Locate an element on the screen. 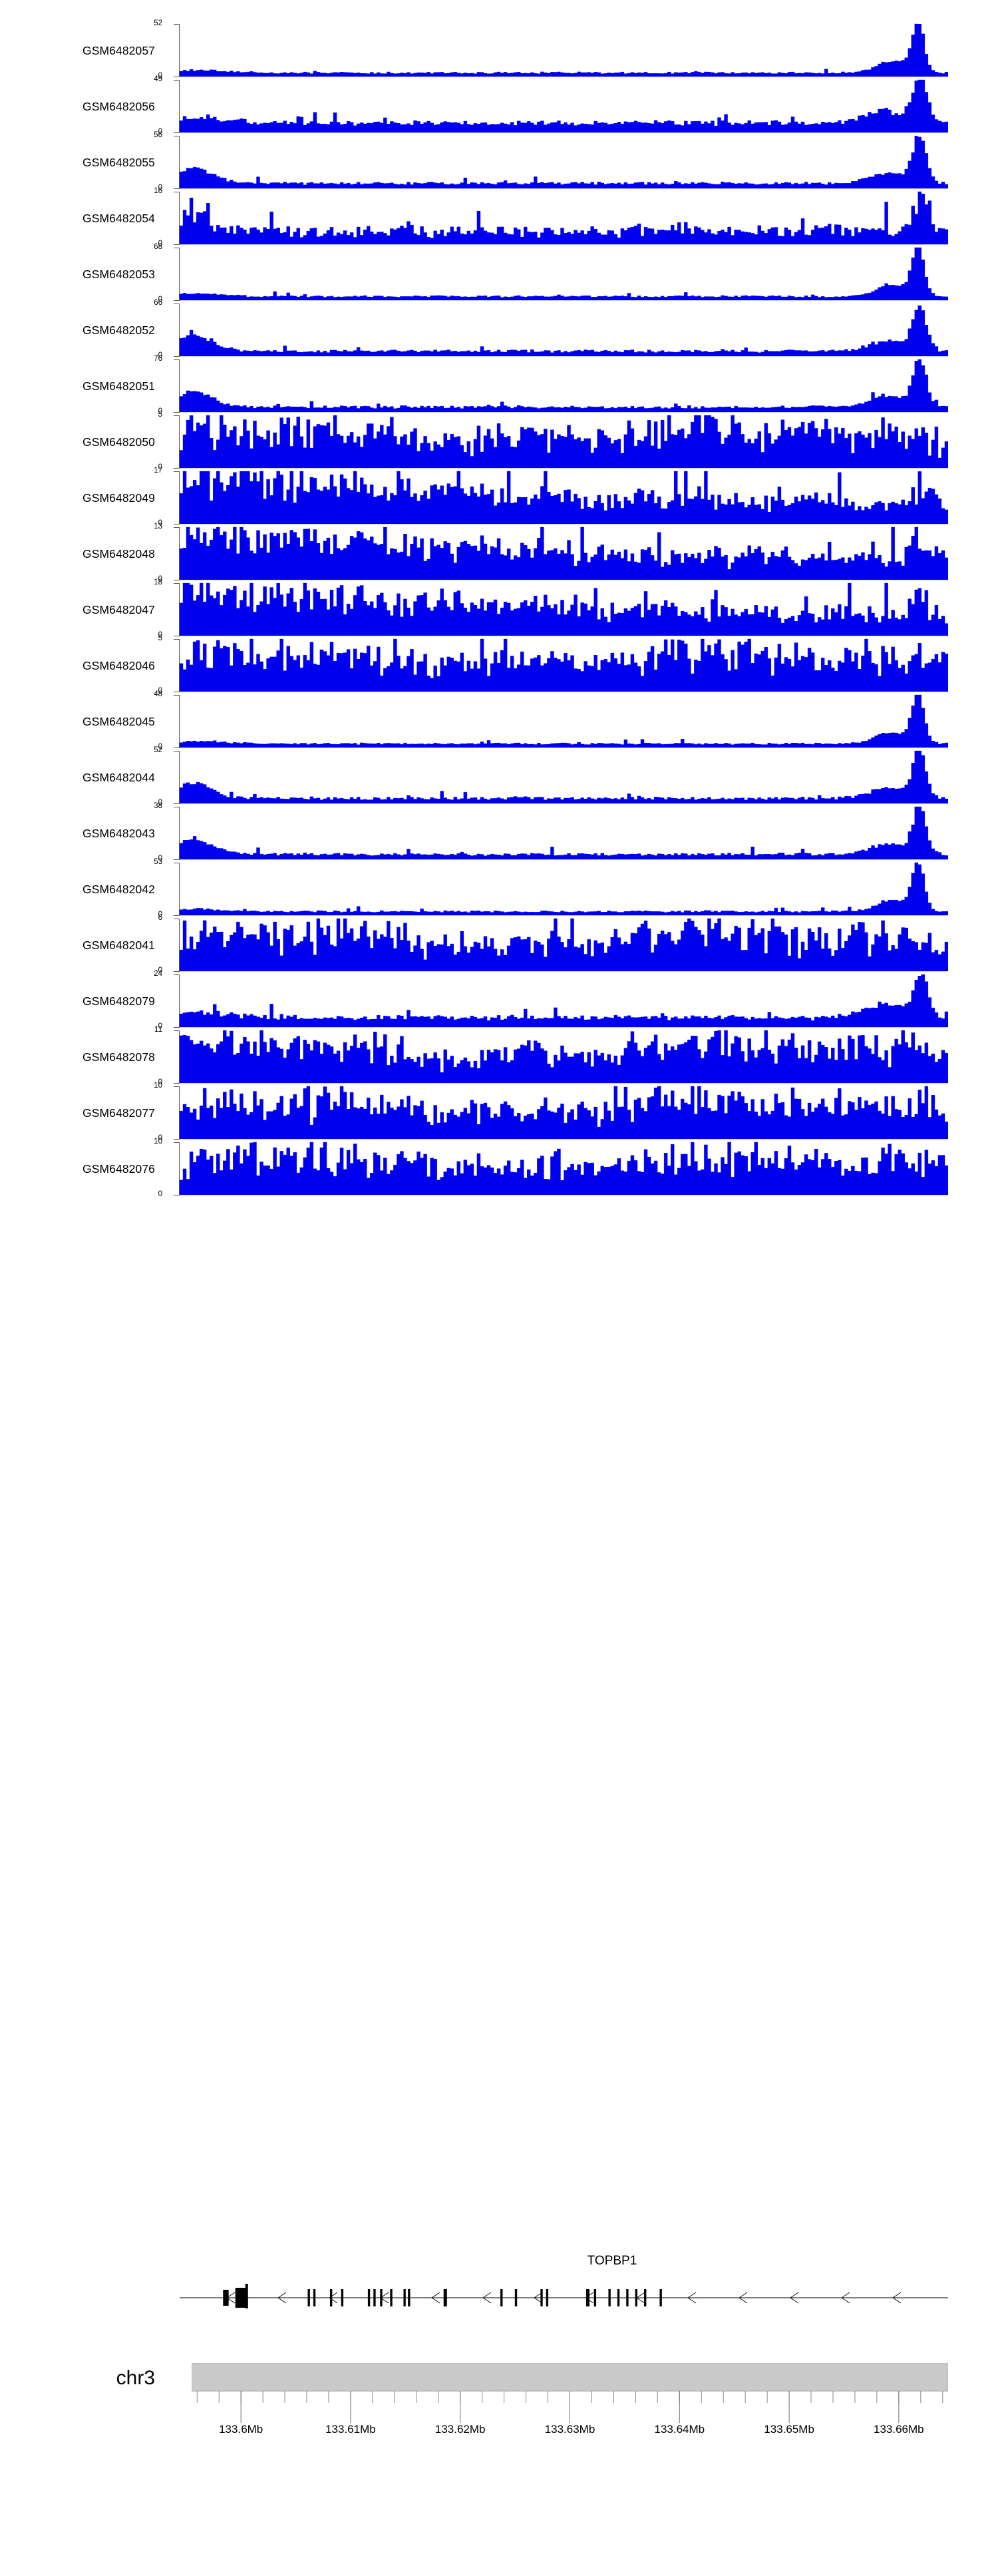 This screenshot has width=998, height=2576. track-sample-label: GSM6482055 is located at coordinates (119, 162).